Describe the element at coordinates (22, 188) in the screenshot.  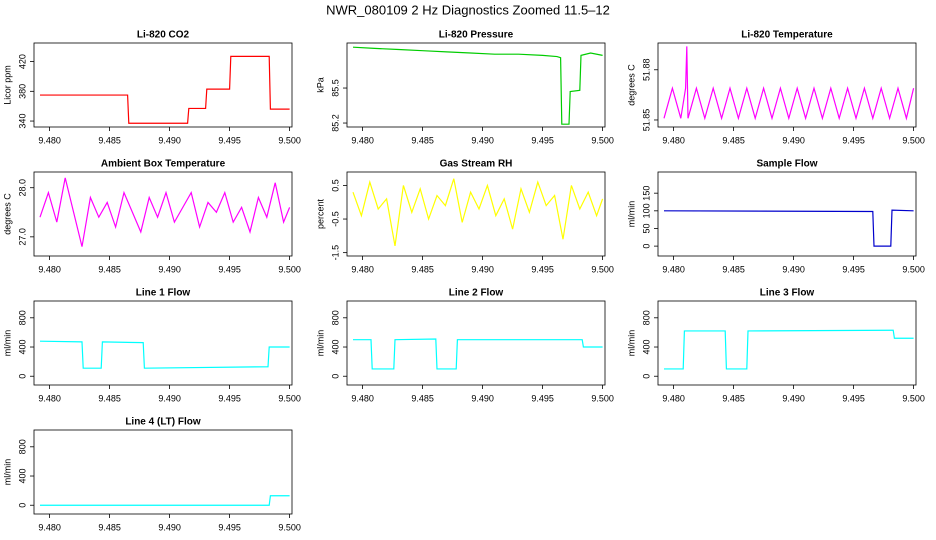
I see `y-tick-label: 28.0` at that location.